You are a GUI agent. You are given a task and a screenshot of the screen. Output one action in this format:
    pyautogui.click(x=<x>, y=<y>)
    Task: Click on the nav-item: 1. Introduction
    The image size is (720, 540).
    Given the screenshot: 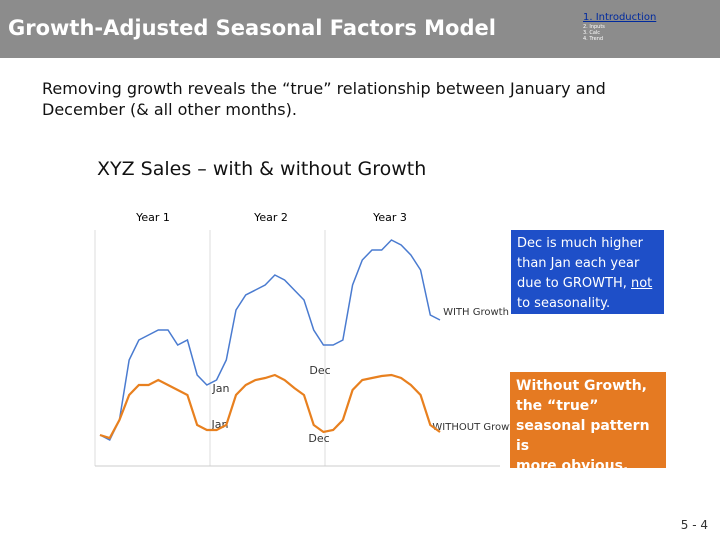 What is the action you would take?
    pyautogui.click(x=620, y=17)
    